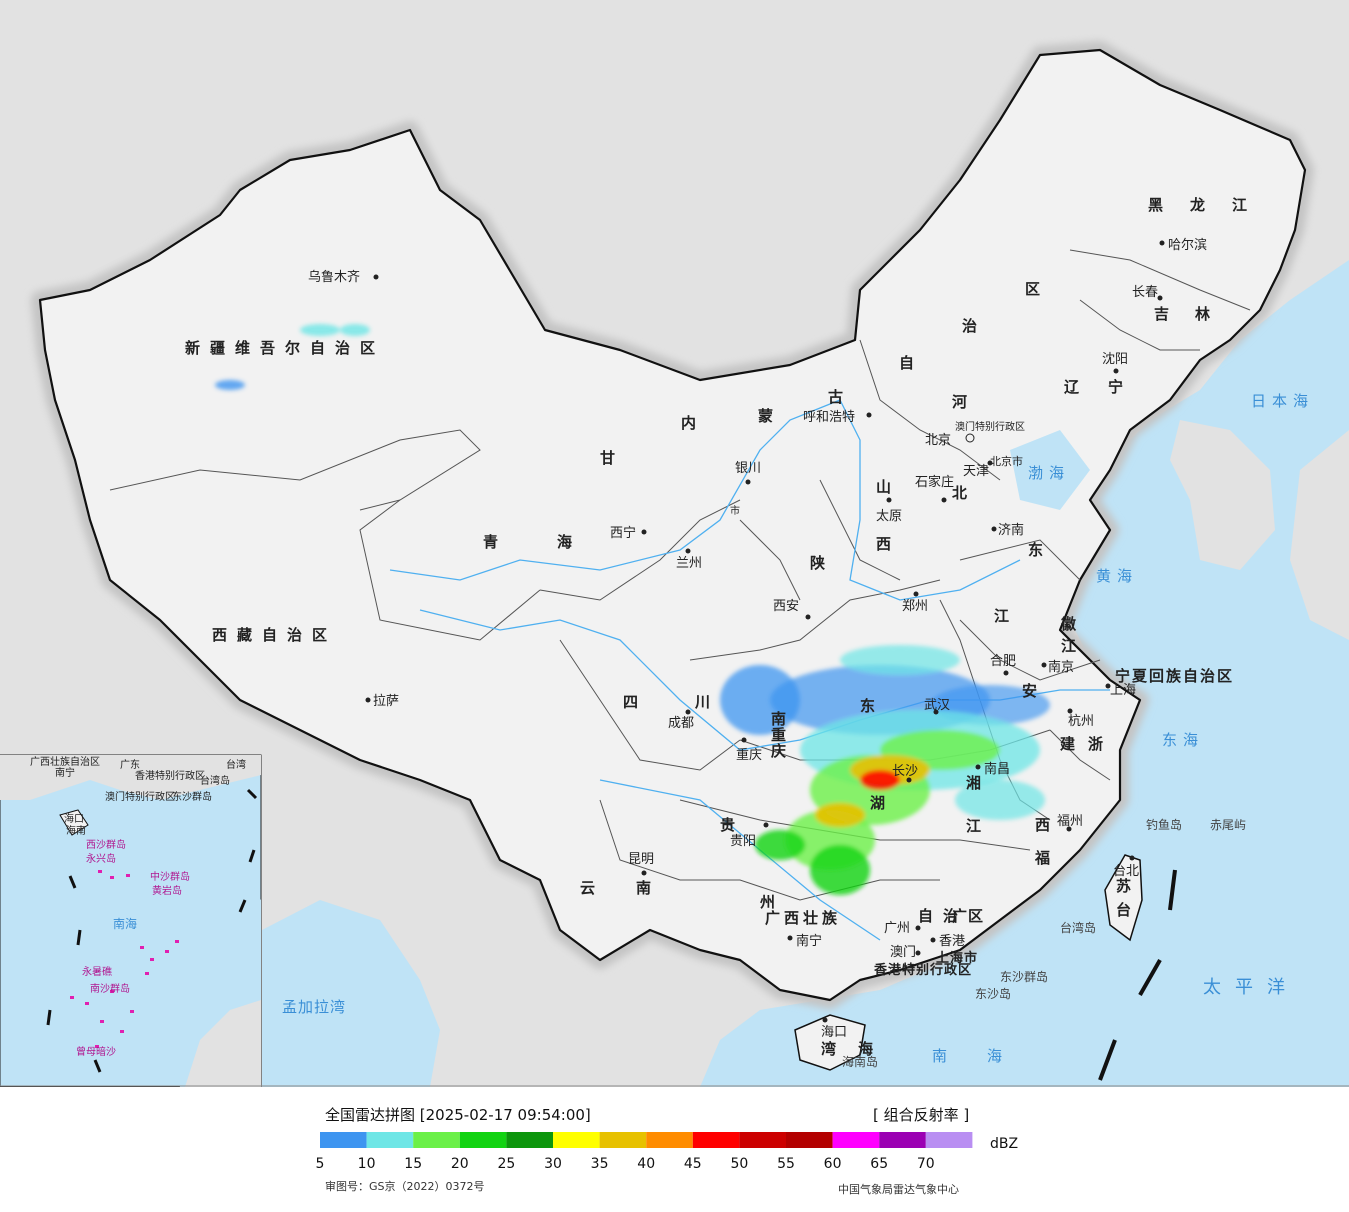  Describe the element at coordinates (106, 844) in the screenshot. I see `inset-xisha: 西沙群岛` at that location.